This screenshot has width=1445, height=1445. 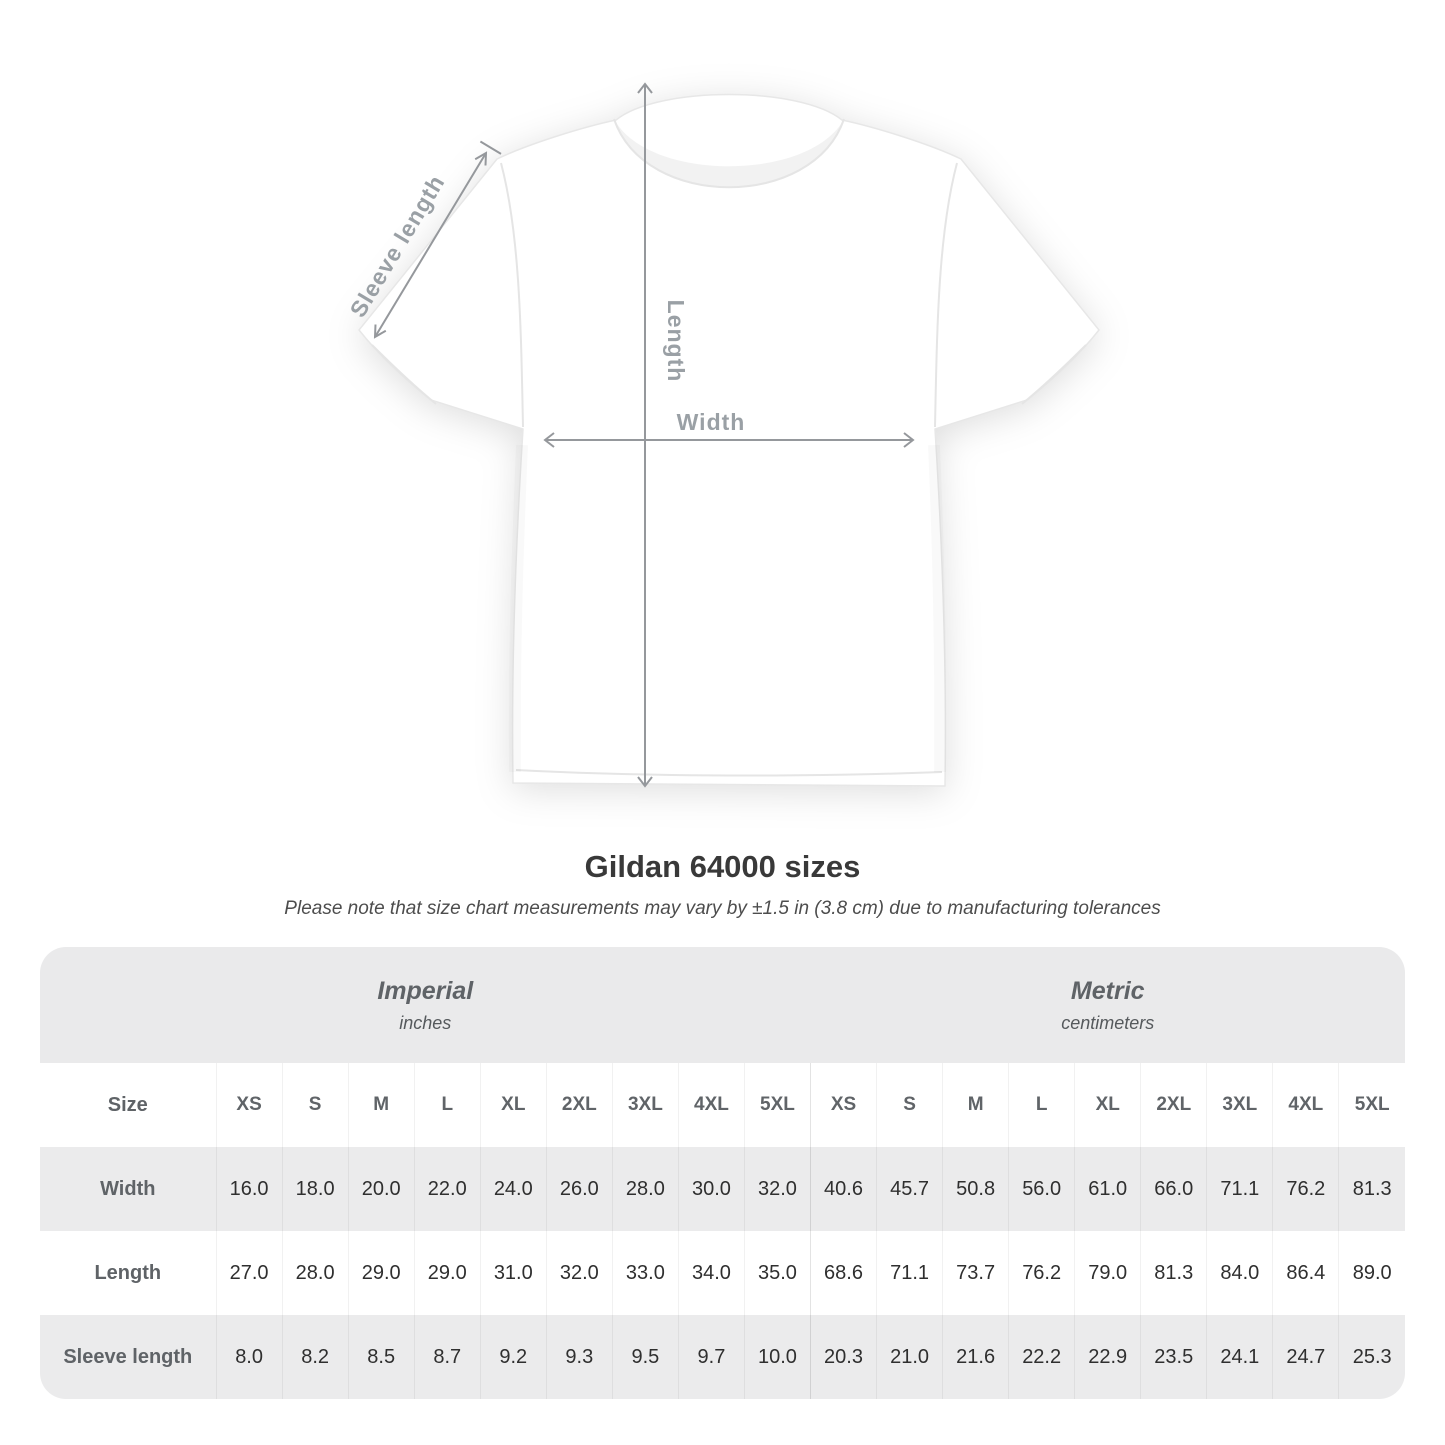 What do you see at coordinates (1041, 1189) in the screenshot?
I see `measurement-value: 56.0` at bounding box center [1041, 1189].